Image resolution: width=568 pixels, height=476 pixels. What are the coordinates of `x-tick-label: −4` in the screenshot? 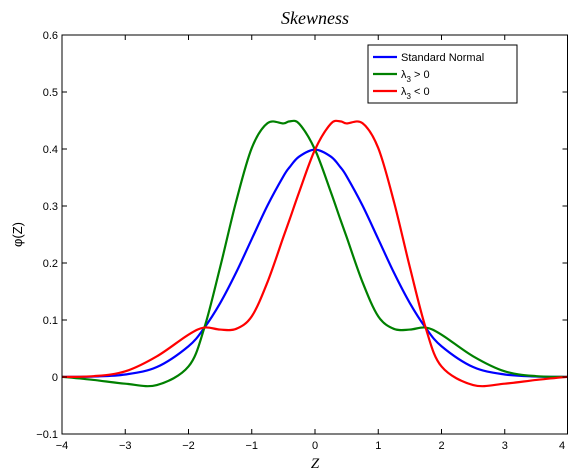 It's located at (62, 446).